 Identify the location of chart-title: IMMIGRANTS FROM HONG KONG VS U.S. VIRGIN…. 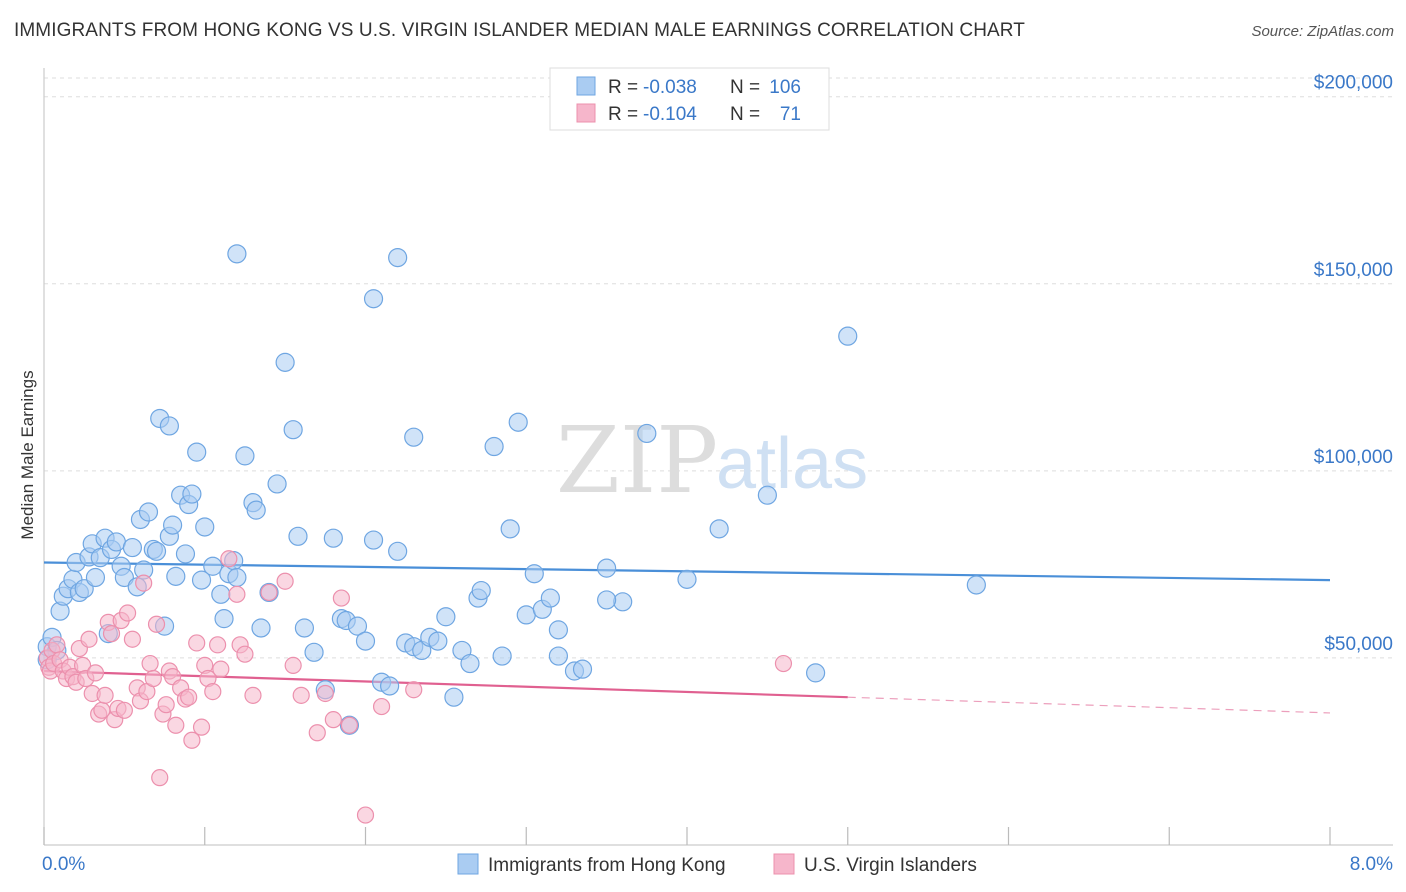
(519, 30).